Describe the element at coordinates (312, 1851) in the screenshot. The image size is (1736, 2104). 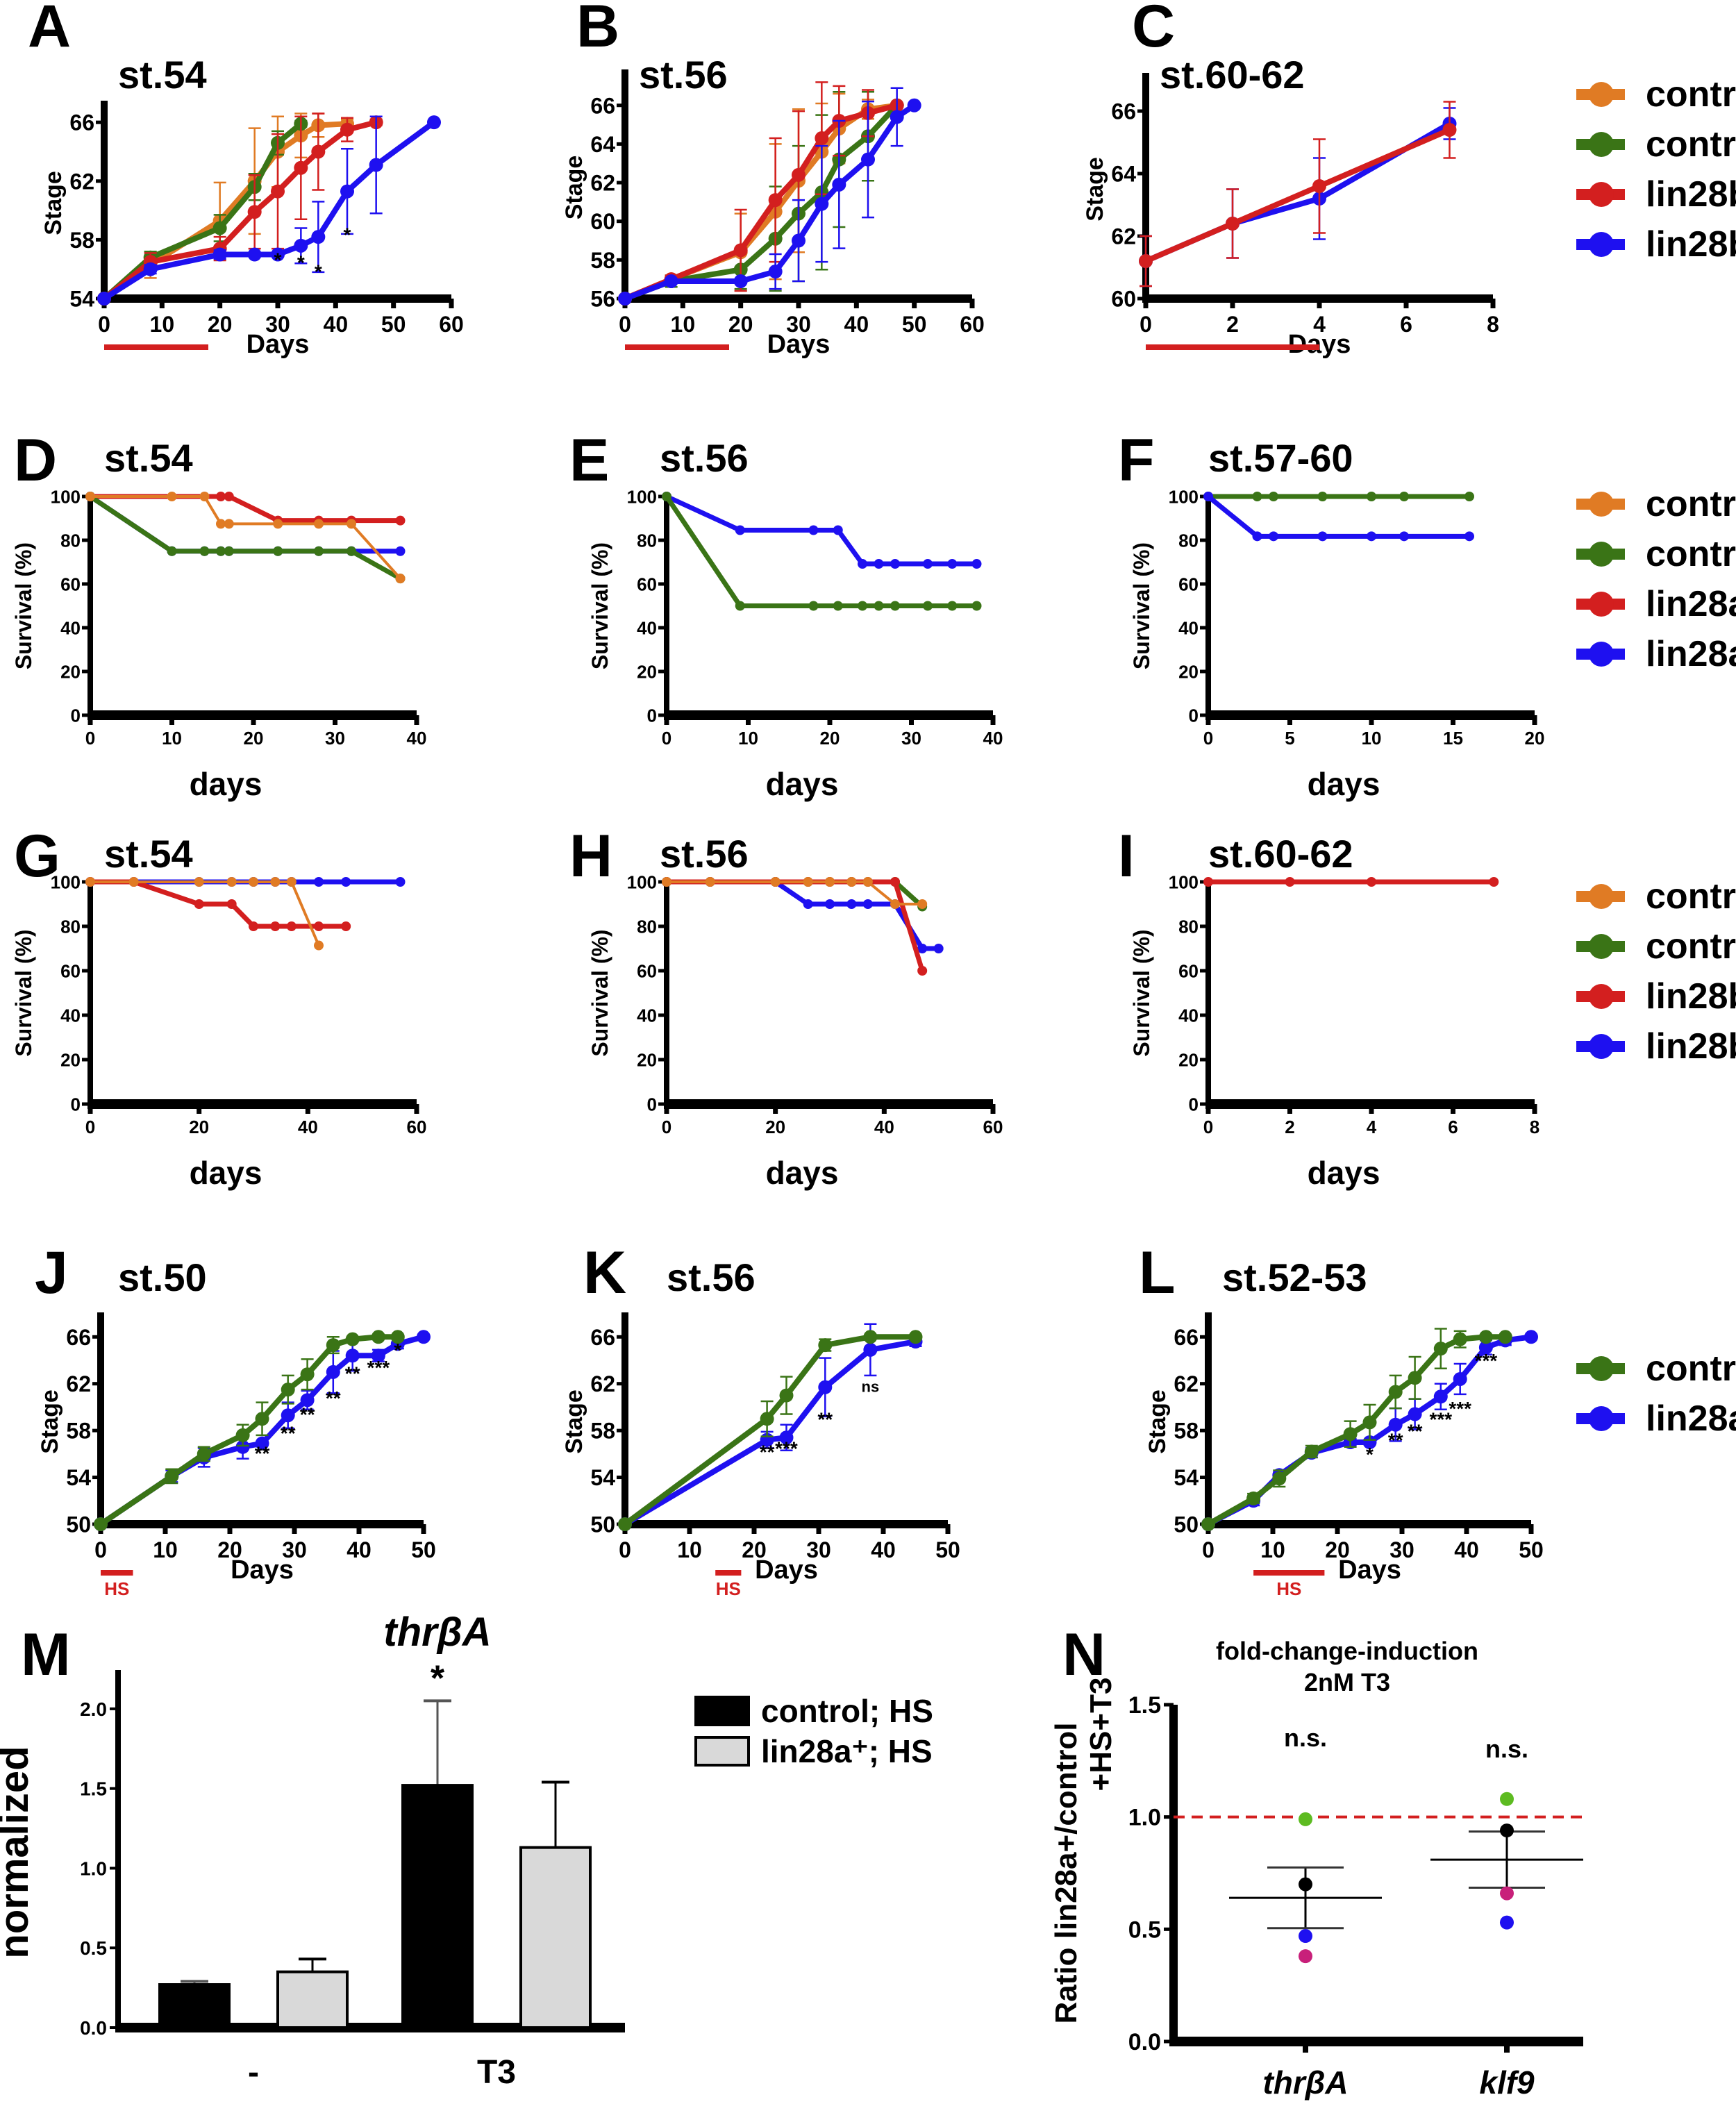
I see `chart-svg: 0.0 0.5 1.0 1.5 2.0 normalized thrβA - T3 *` at that location.